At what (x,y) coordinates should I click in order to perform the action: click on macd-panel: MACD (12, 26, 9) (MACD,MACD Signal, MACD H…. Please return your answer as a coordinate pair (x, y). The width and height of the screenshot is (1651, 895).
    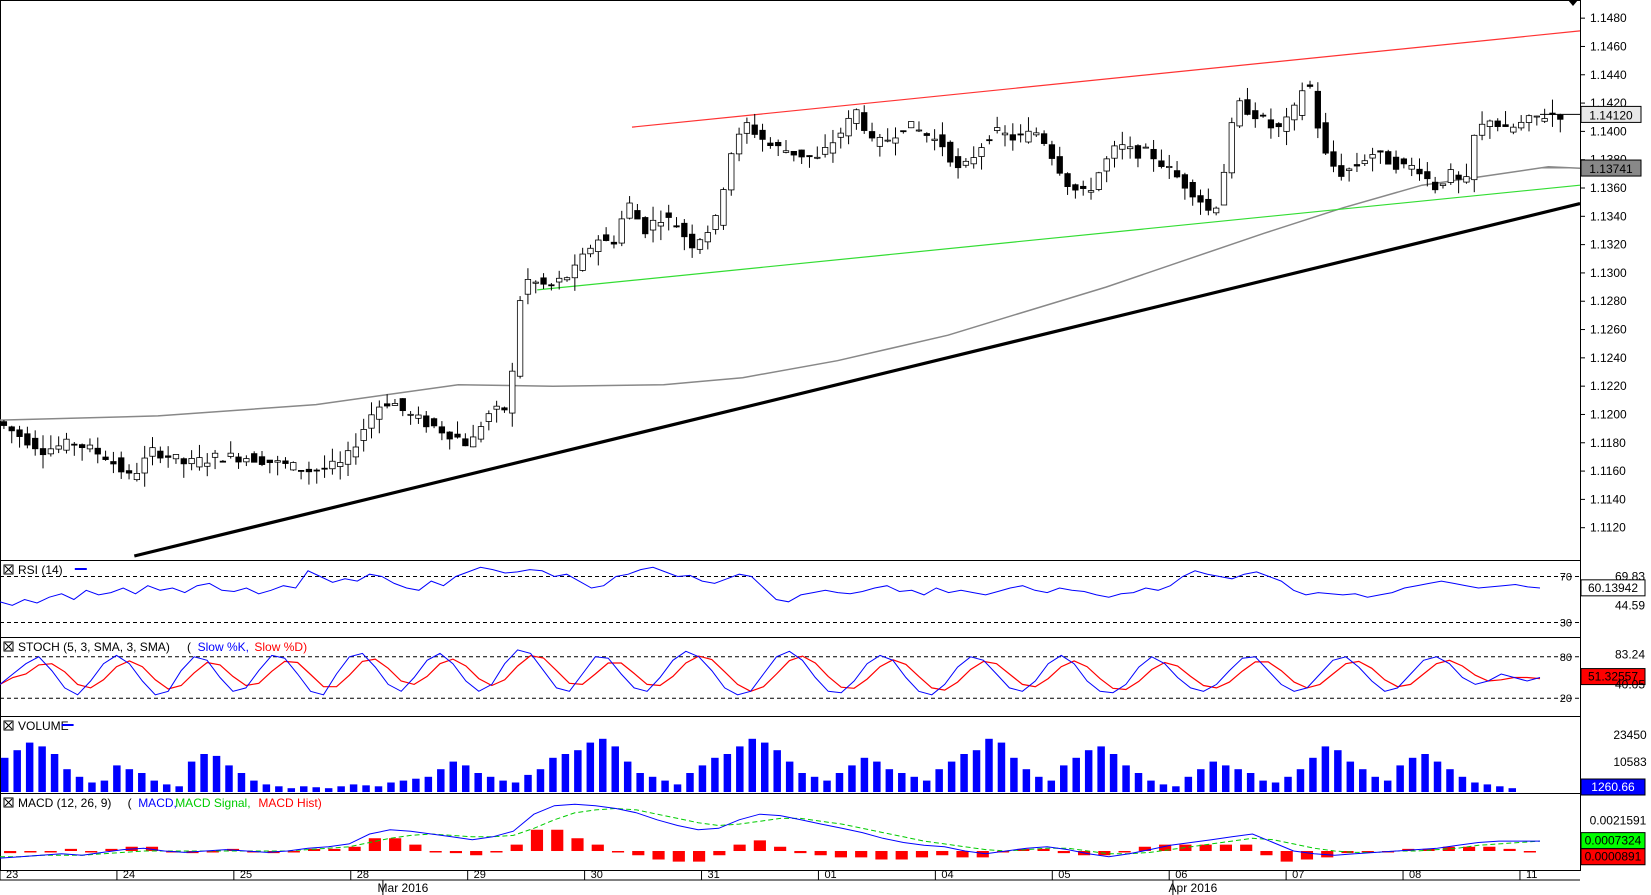
    Looking at the image, I should click on (823, 831).